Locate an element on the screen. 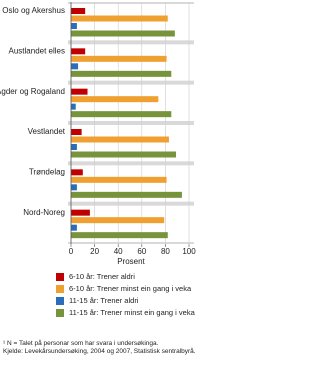 Image resolution: width=320 pixels, height=381 pixels. legend-label: 11-15 år: Trener minst ein gang i veka is located at coordinates (132, 312).